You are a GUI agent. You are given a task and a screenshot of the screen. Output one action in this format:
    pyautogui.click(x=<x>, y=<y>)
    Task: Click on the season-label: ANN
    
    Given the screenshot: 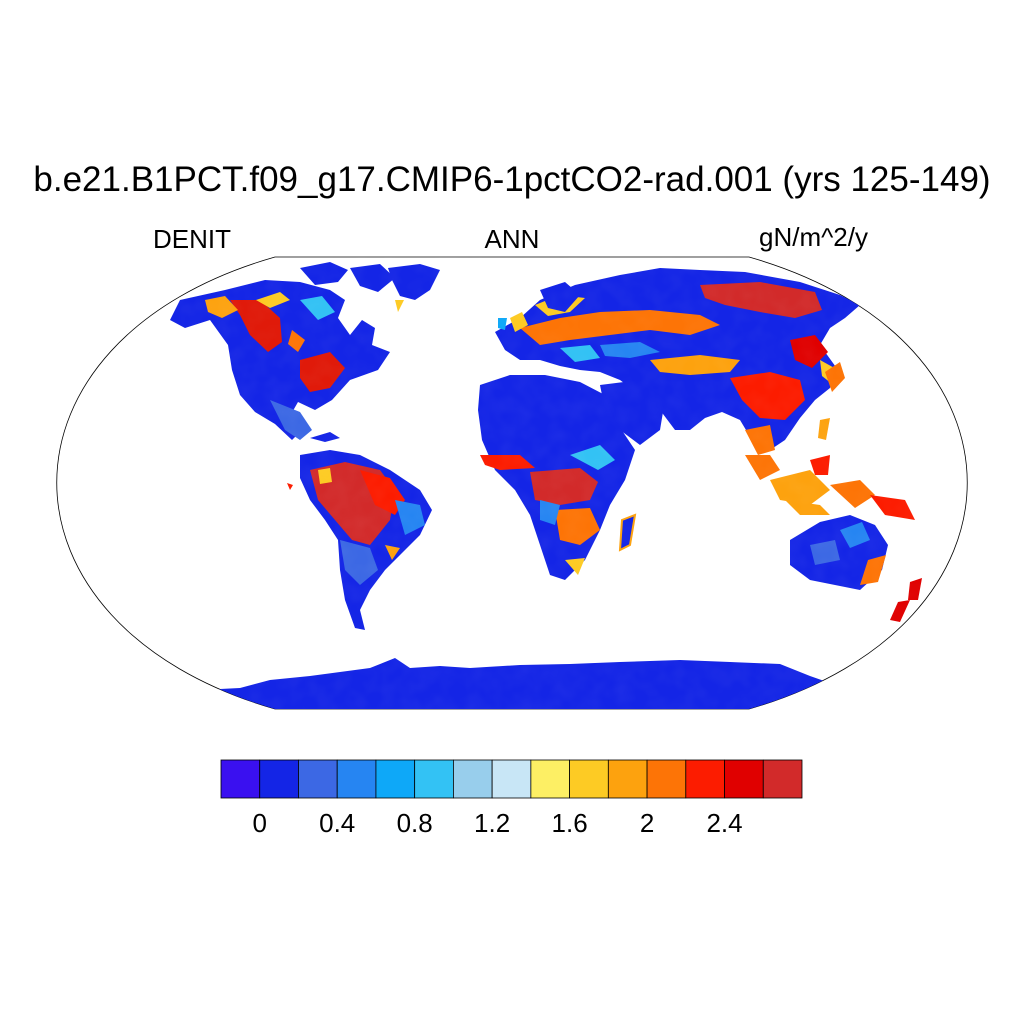 What is the action you would take?
    pyautogui.click(x=512, y=239)
    